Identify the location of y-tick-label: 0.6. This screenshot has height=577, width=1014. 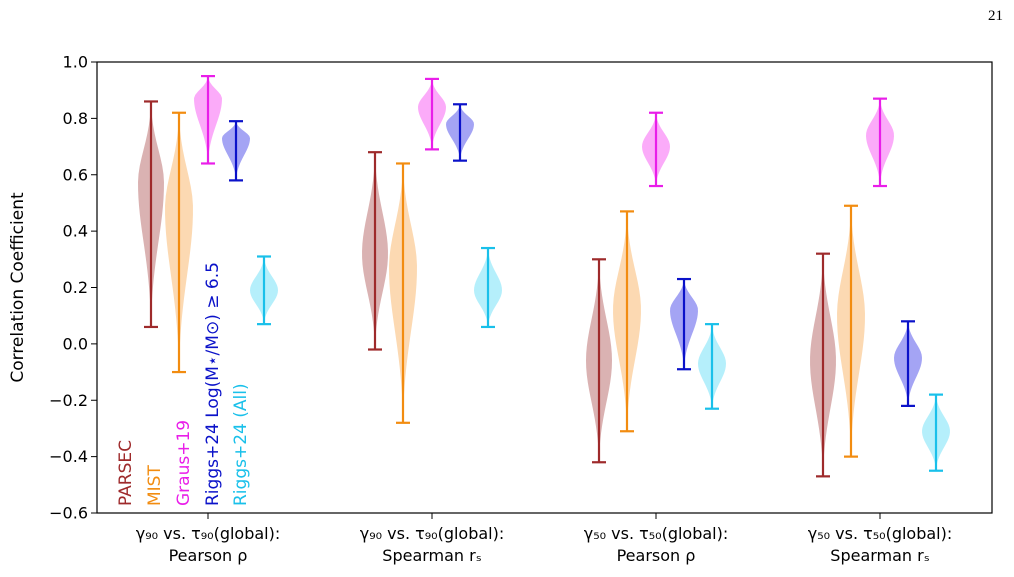
(75, 174).